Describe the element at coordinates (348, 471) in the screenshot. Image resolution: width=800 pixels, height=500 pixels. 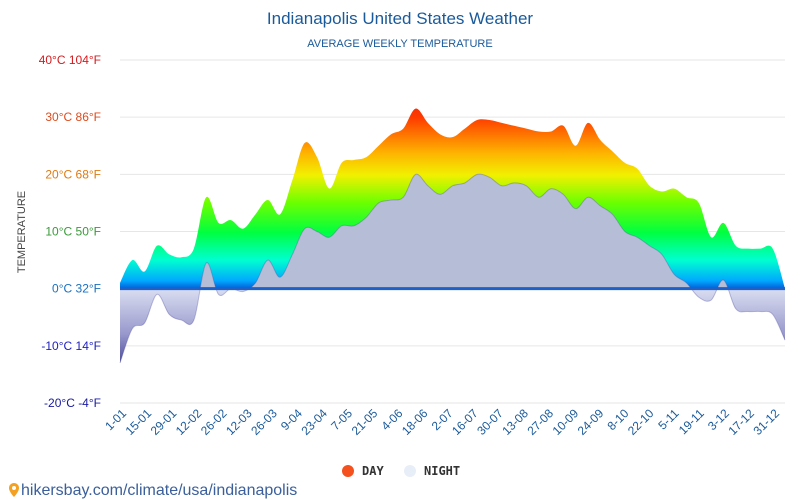
I see `legend-day-marker` at that location.